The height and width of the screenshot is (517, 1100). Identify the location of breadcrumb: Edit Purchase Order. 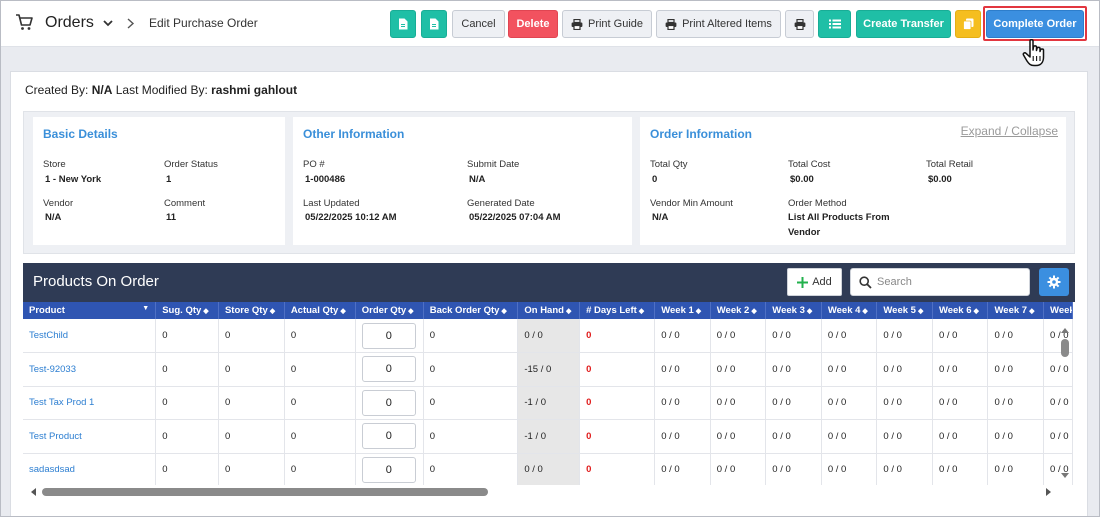
(203, 23).